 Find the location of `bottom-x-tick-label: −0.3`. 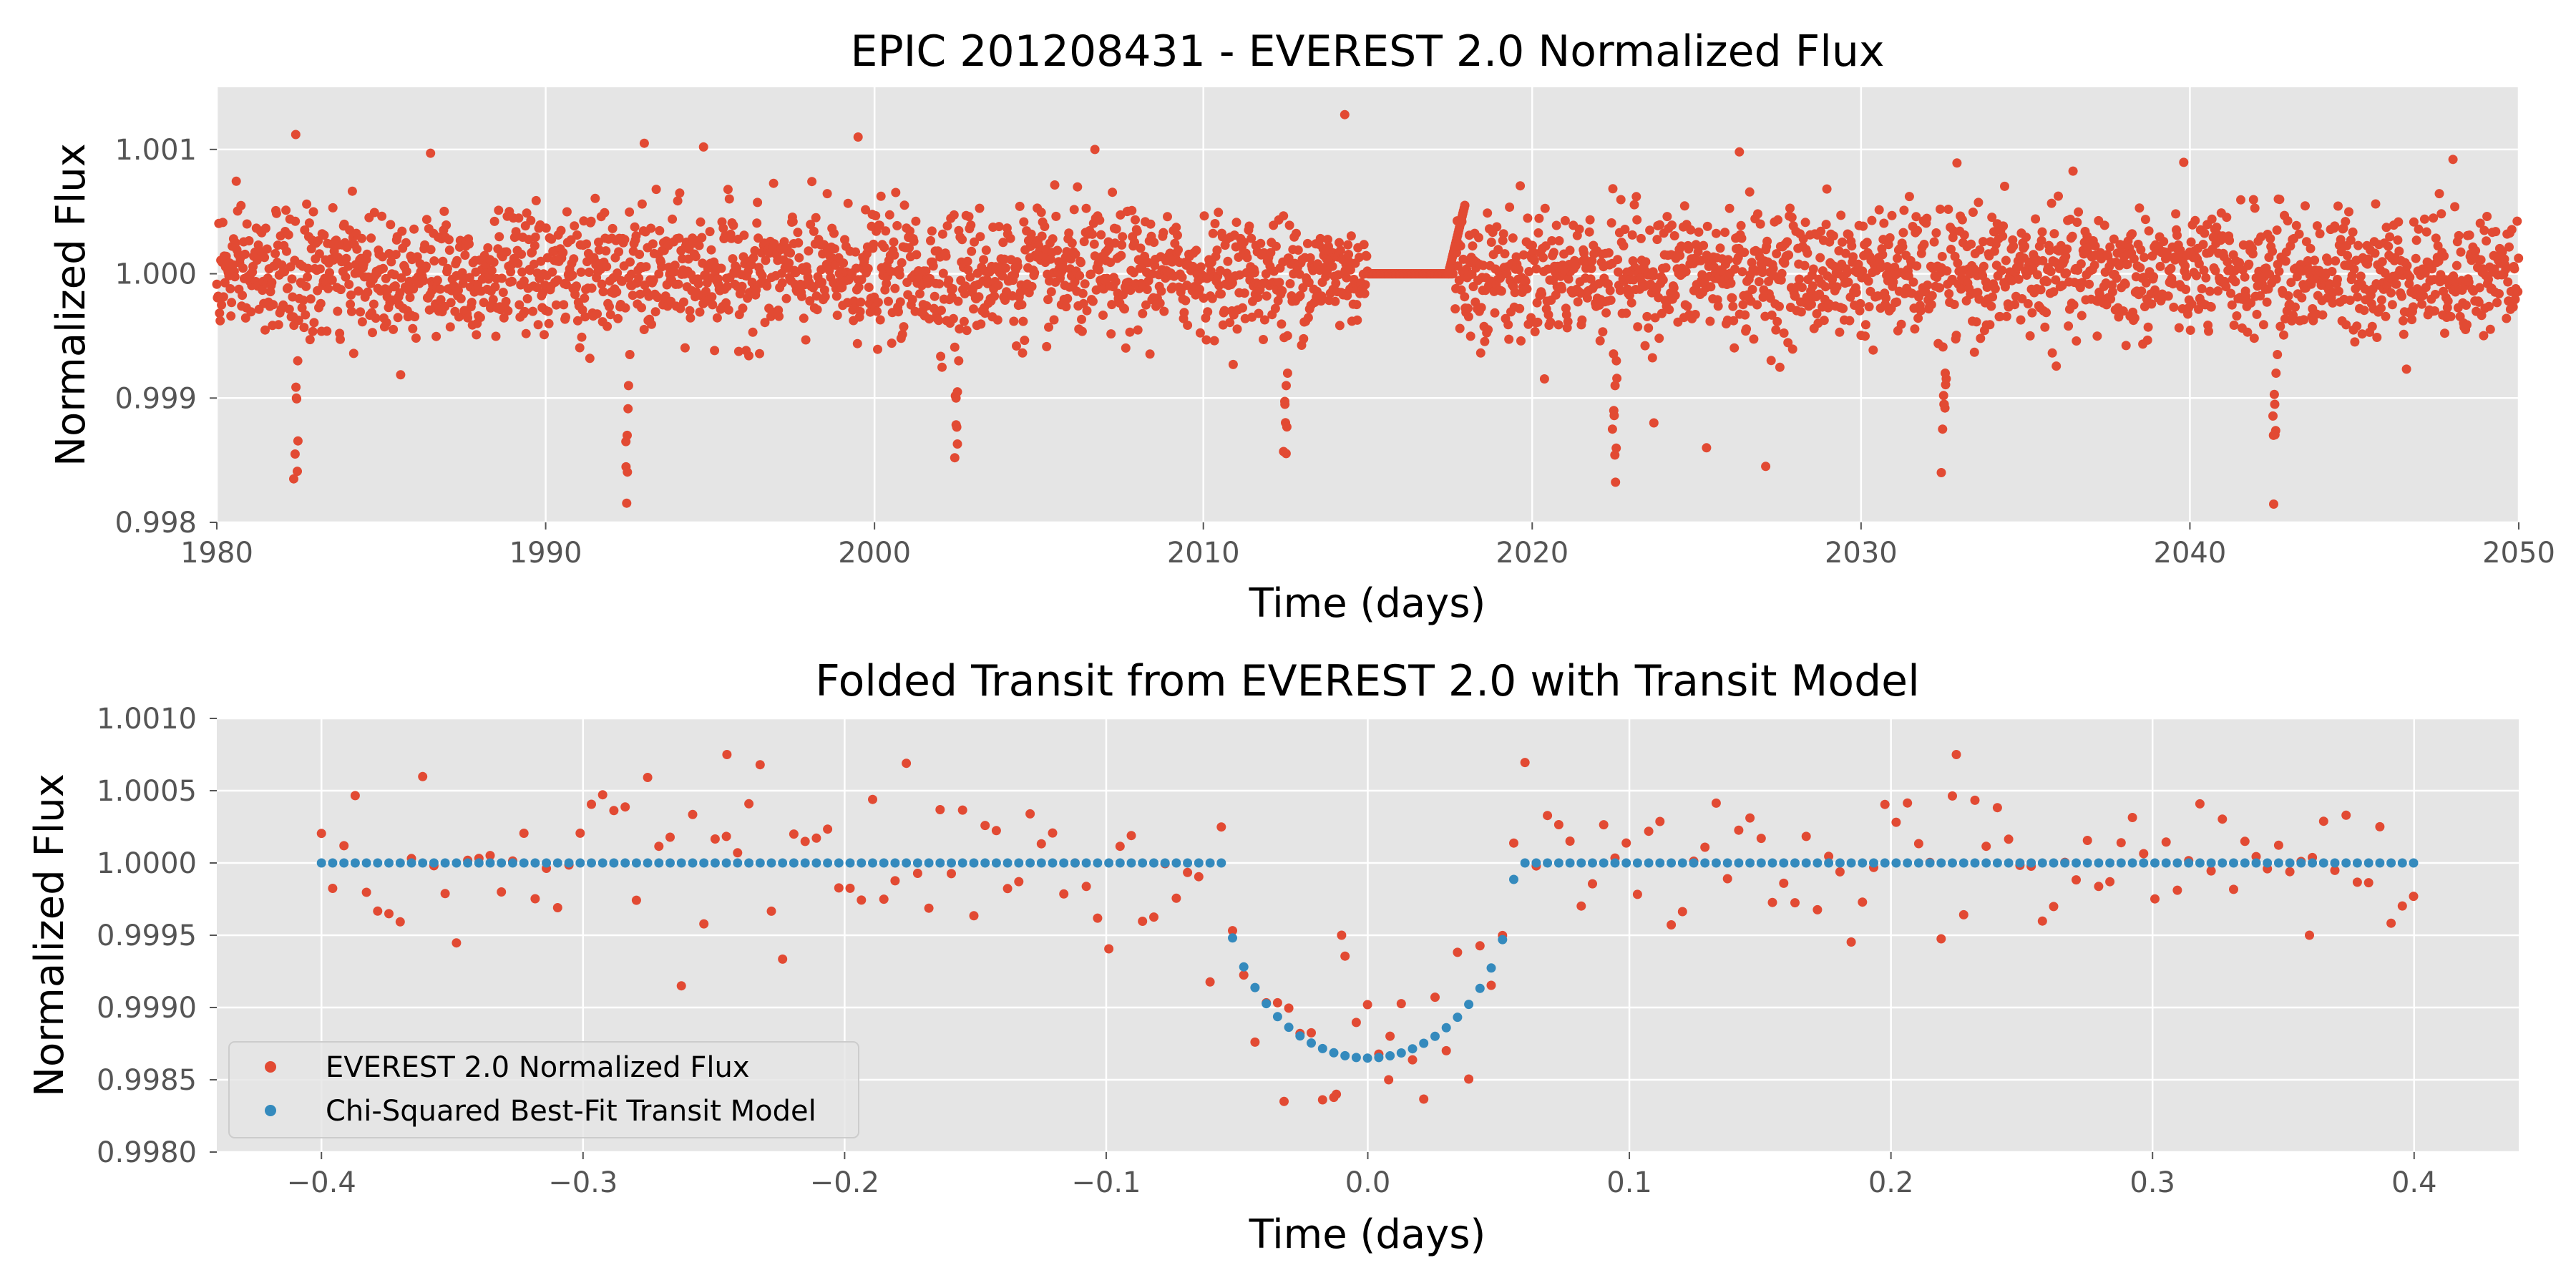

bottom-x-tick-label: −0.3 is located at coordinates (583, 1182).